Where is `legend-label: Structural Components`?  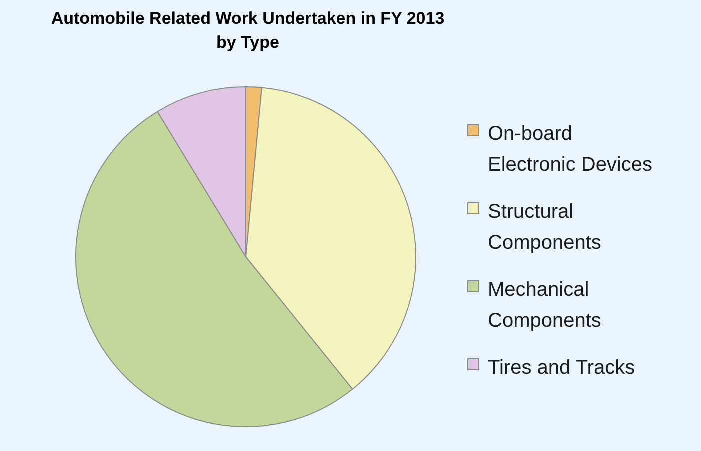 legend-label: Structural Components is located at coordinates (545, 227).